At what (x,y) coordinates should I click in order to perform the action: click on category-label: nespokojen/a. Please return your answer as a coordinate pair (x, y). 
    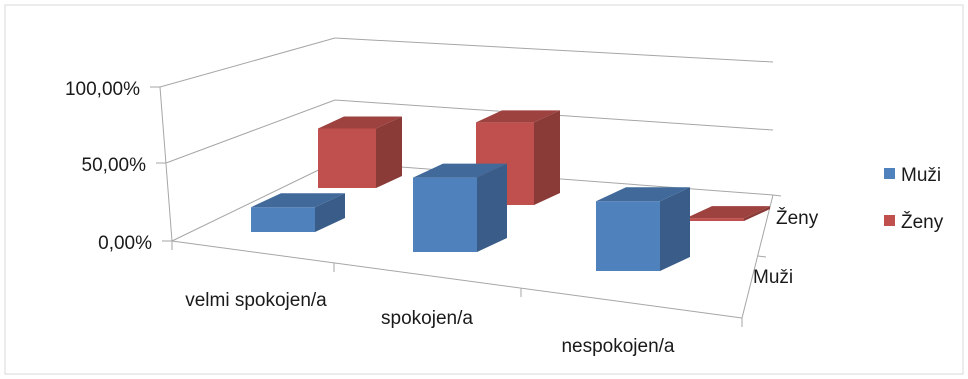
    Looking at the image, I should click on (617, 346).